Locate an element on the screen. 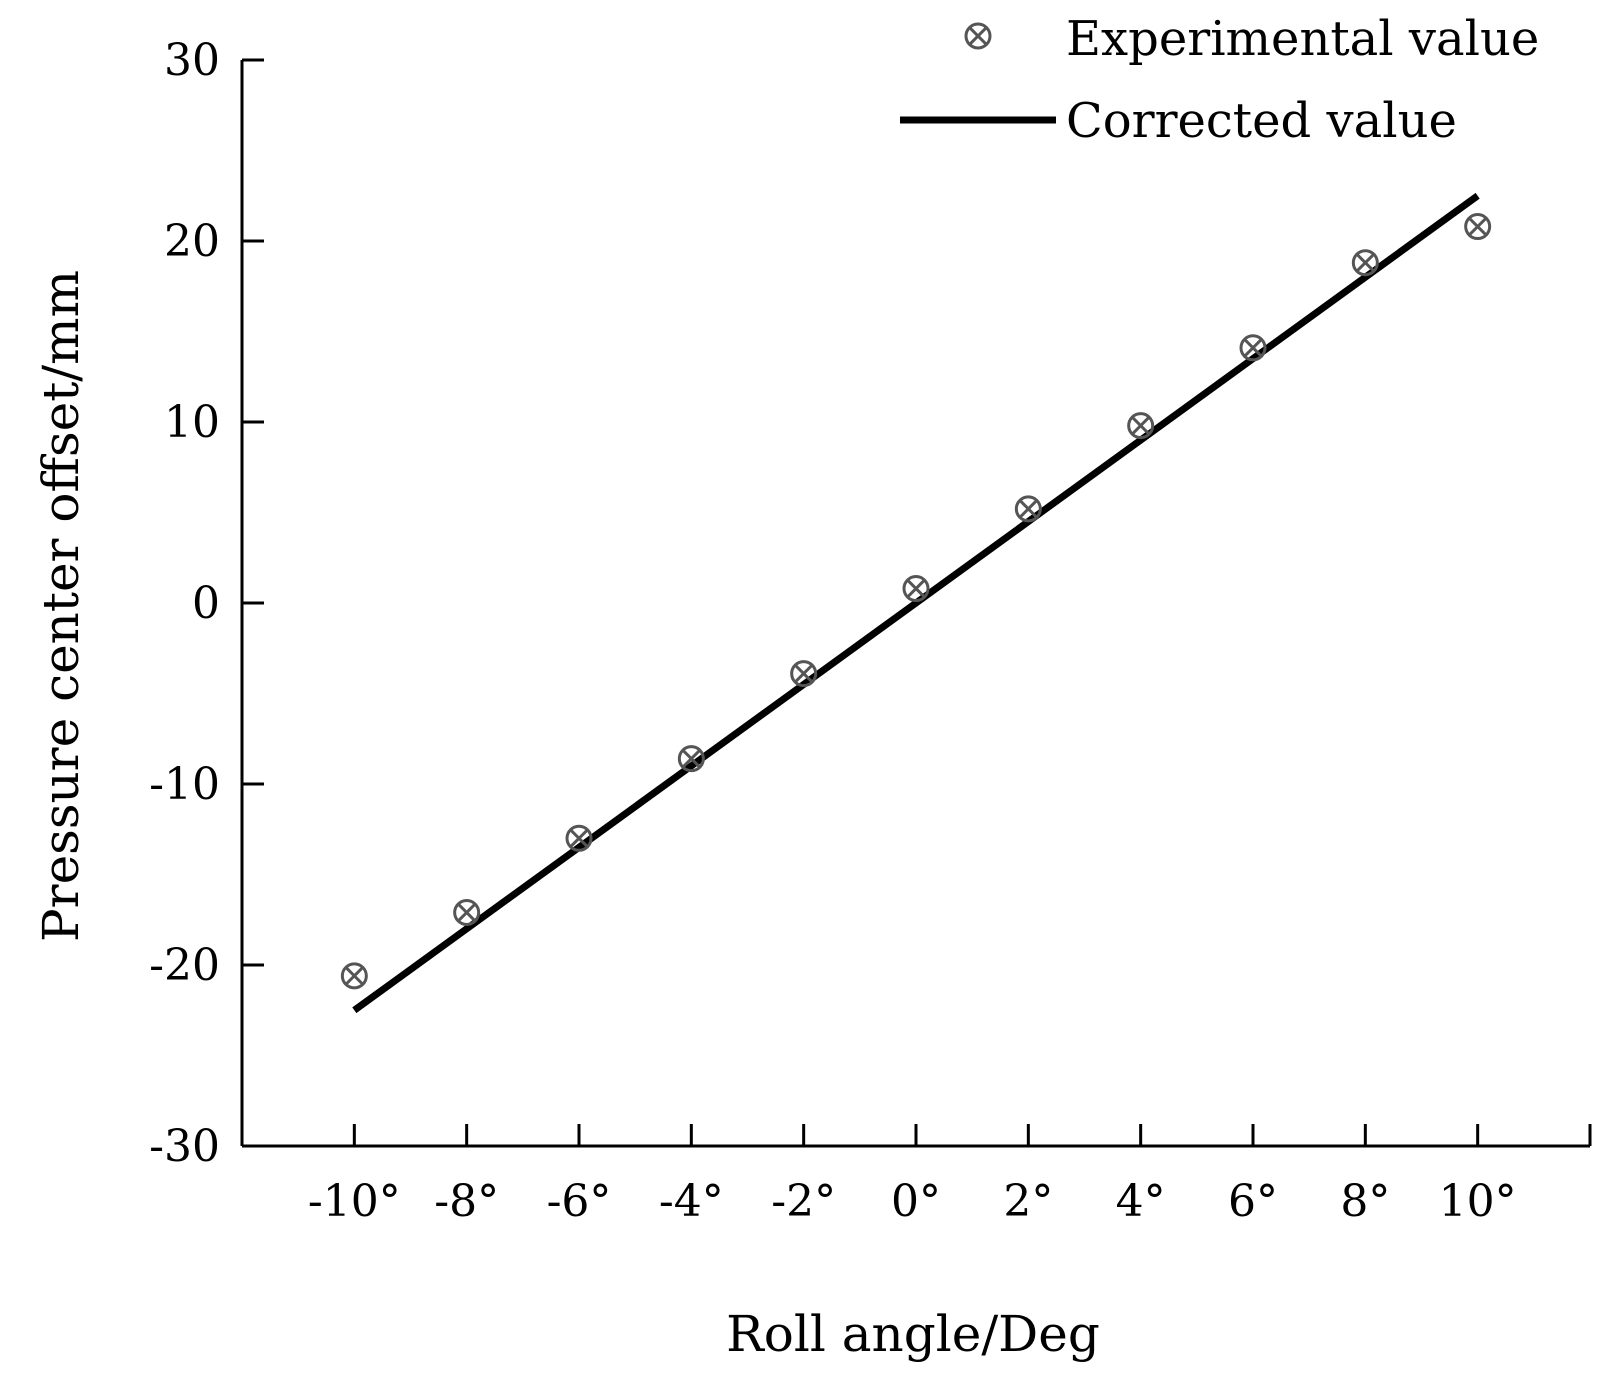 Image resolution: width=1611 pixels, height=1382 pixels. y-tick-label: 20 is located at coordinates (192, 241).